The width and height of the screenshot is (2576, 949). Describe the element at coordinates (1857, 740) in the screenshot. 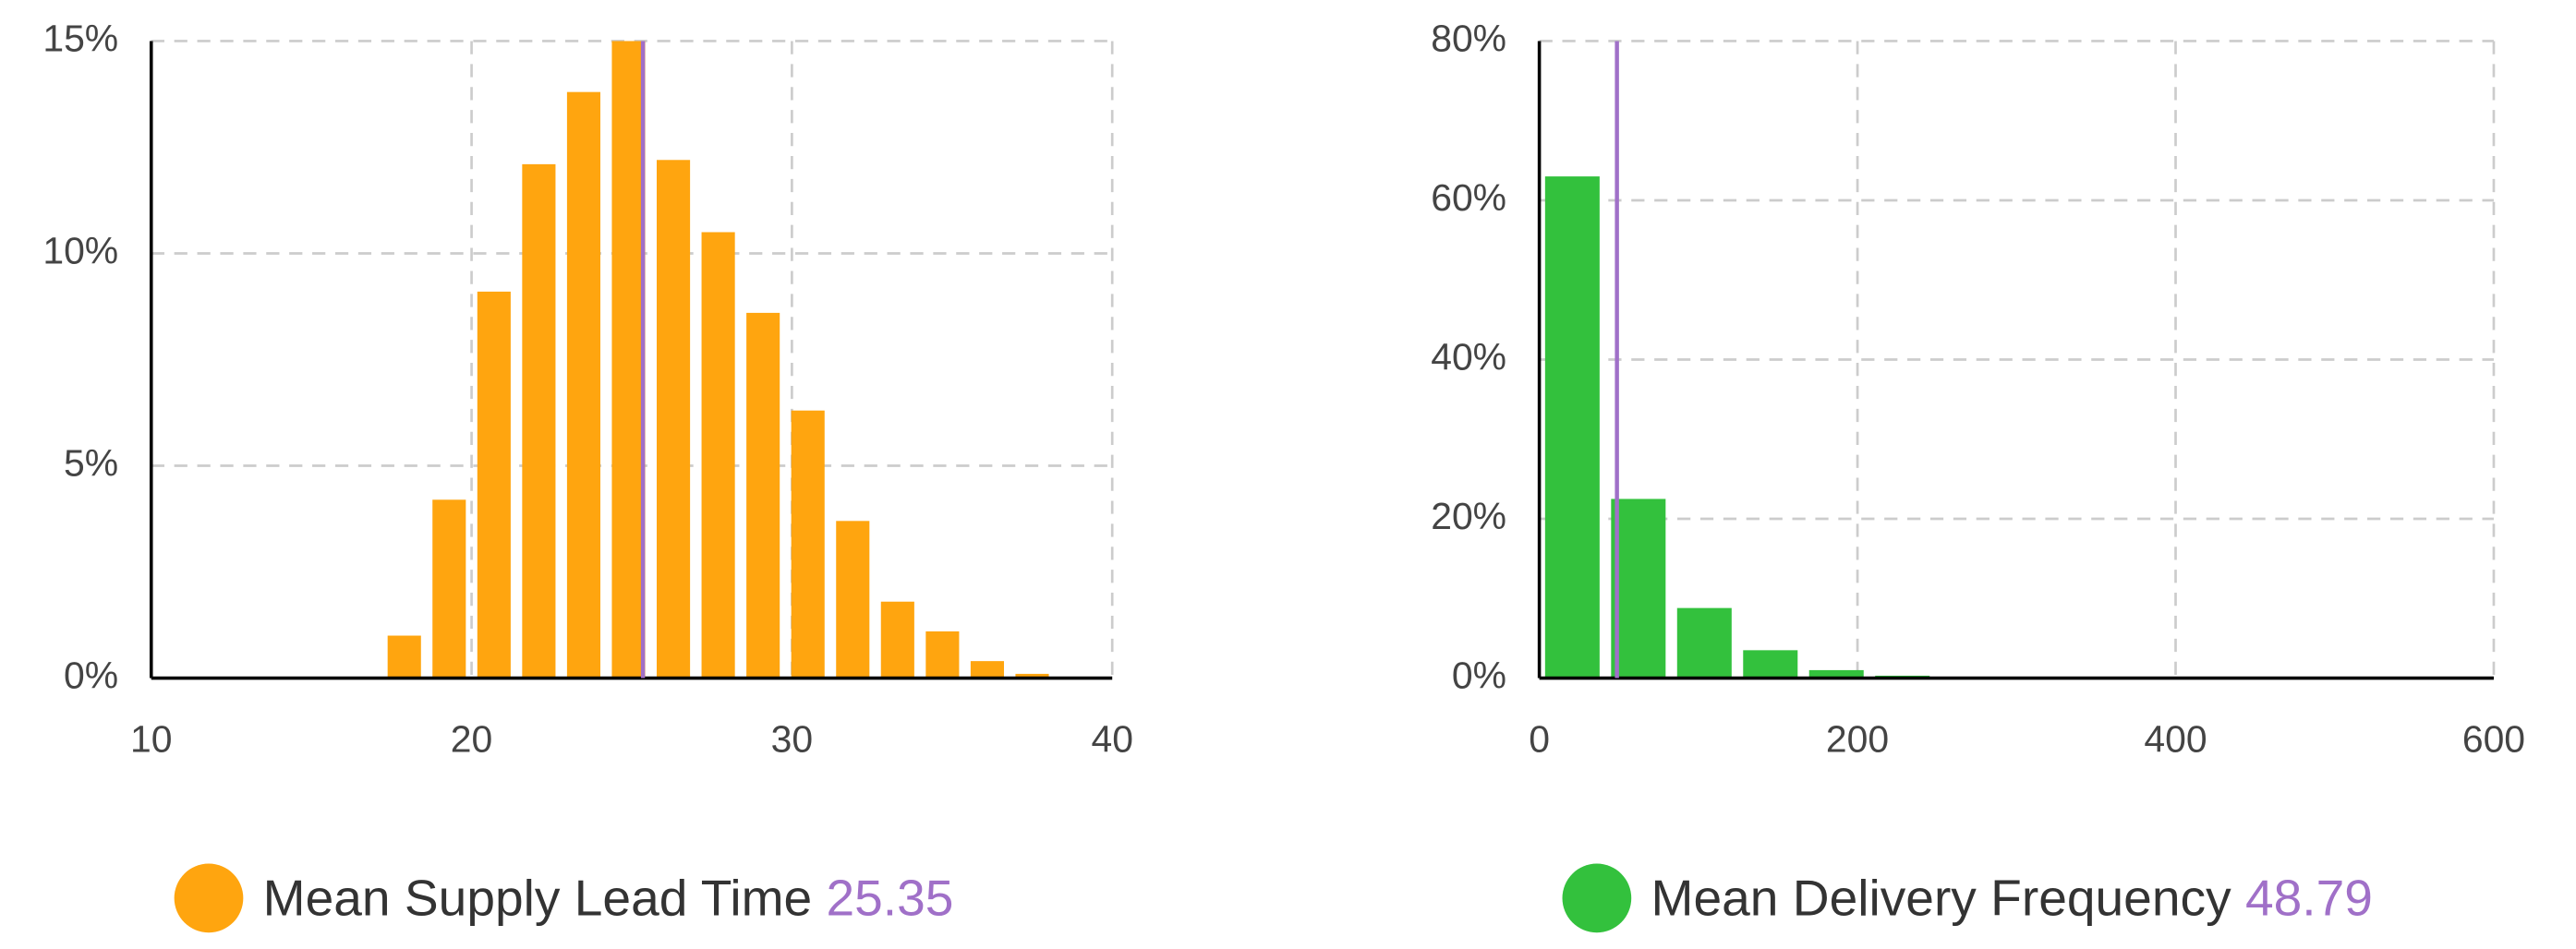

I see `x-tick-label: 200` at that location.